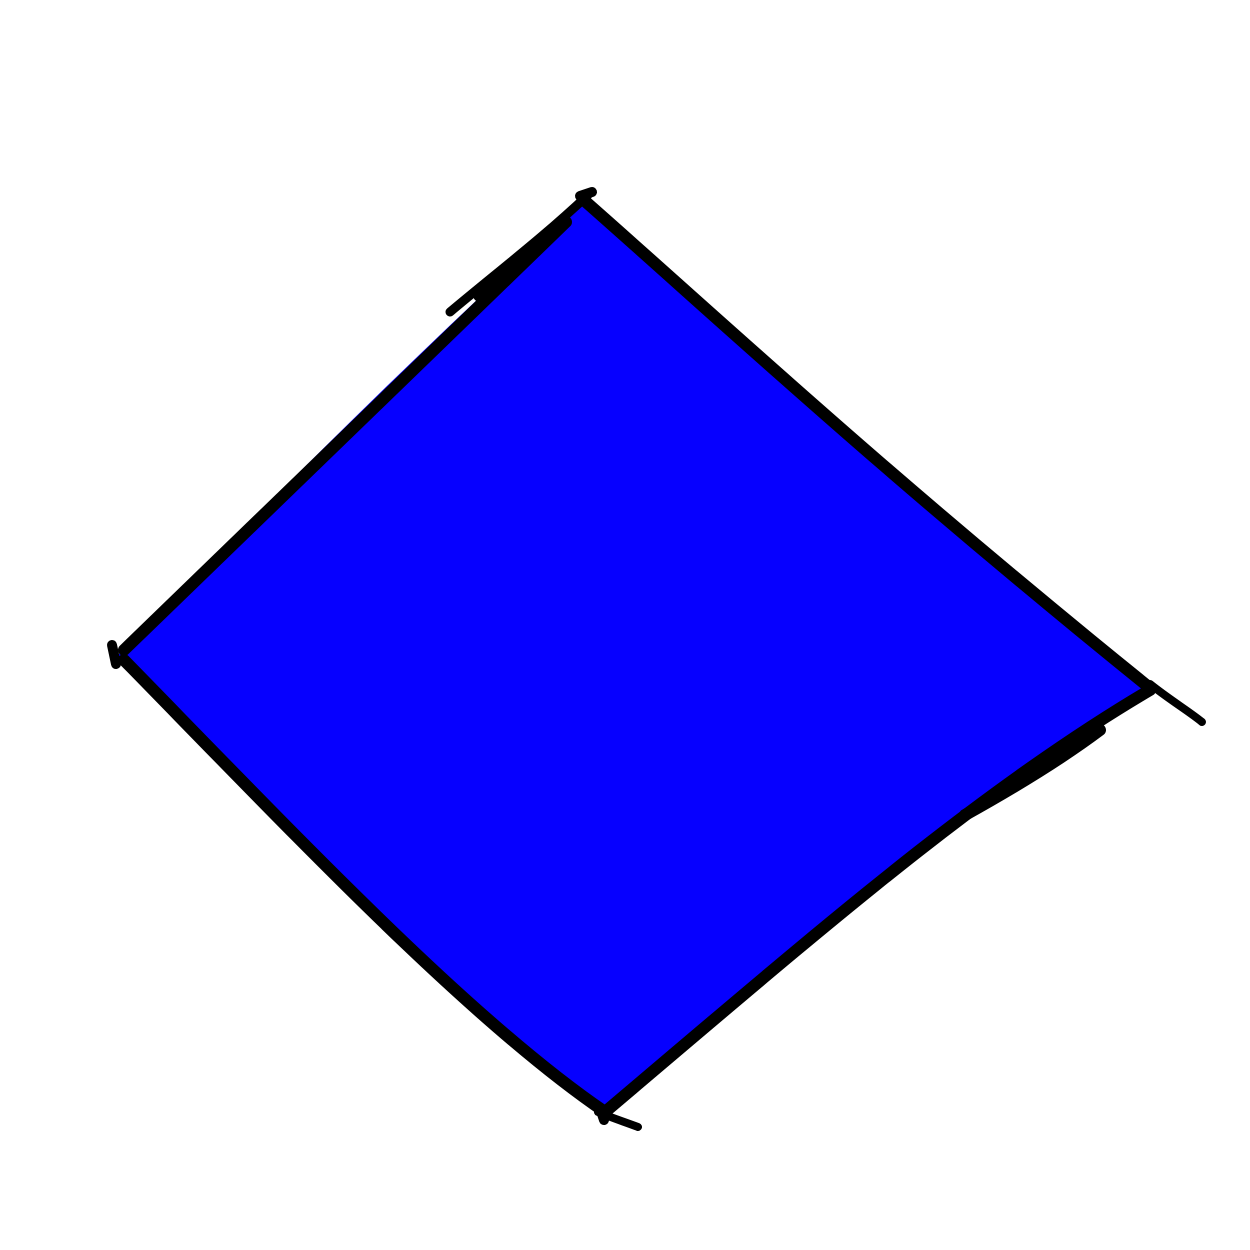 Image resolution: width=1250 pixels, height=1250 pixels. What do you see at coordinates (602, 1114) in the screenshot?
I see `vertex-bottom-mark` at bounding box center [602, 1114].